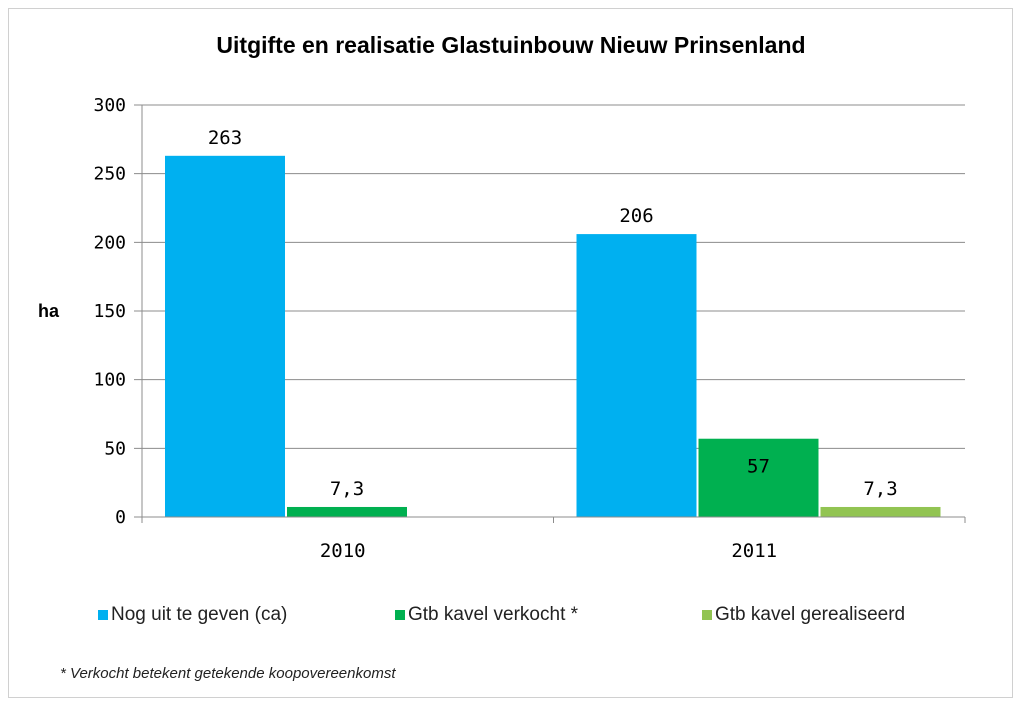 Image resolution: width=1022 pixels, height=706 pixels. I want to click on y-tick-label: 50, so click(115, 448).